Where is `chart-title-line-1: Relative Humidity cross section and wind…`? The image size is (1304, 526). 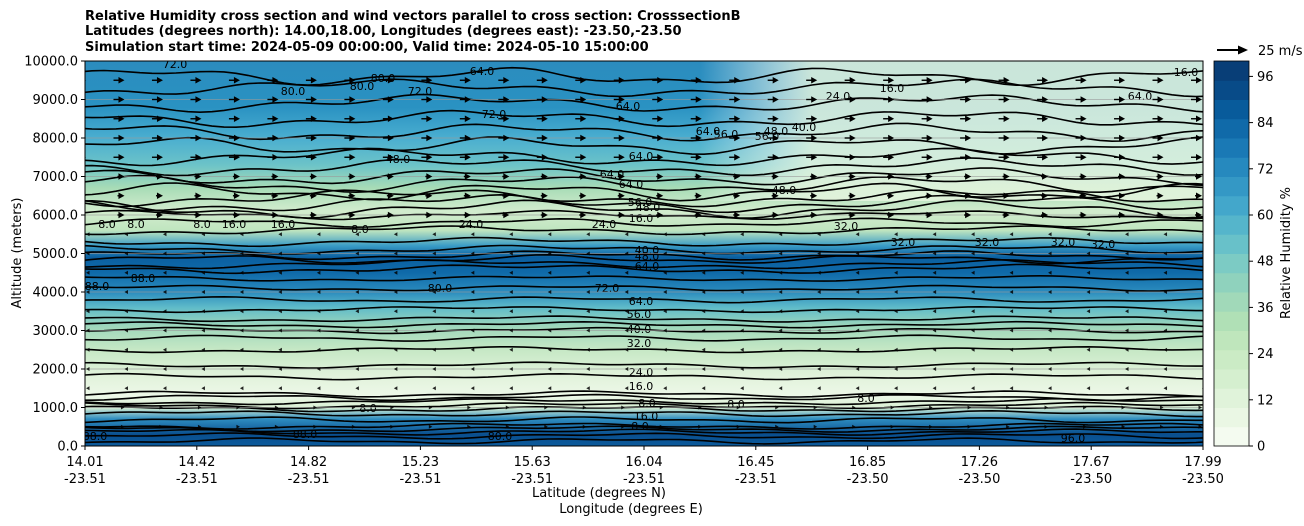 chart-title-line-1: Relative Humidity cross section and wind… is located at coordinates (413, 16).